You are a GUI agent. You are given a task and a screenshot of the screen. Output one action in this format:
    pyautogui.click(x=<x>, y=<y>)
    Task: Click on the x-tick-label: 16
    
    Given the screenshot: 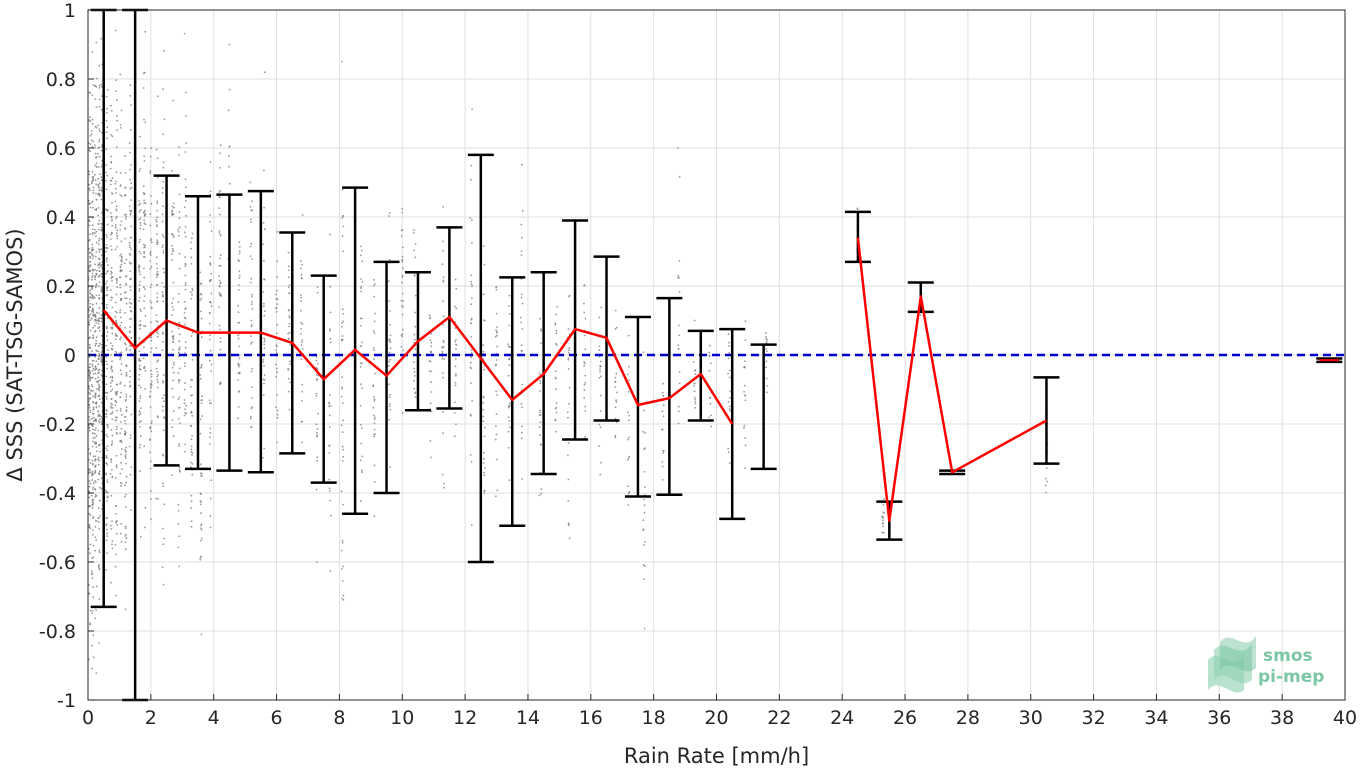 What is the action you would take?
    pyautogui.click(x=591, y=718)
    